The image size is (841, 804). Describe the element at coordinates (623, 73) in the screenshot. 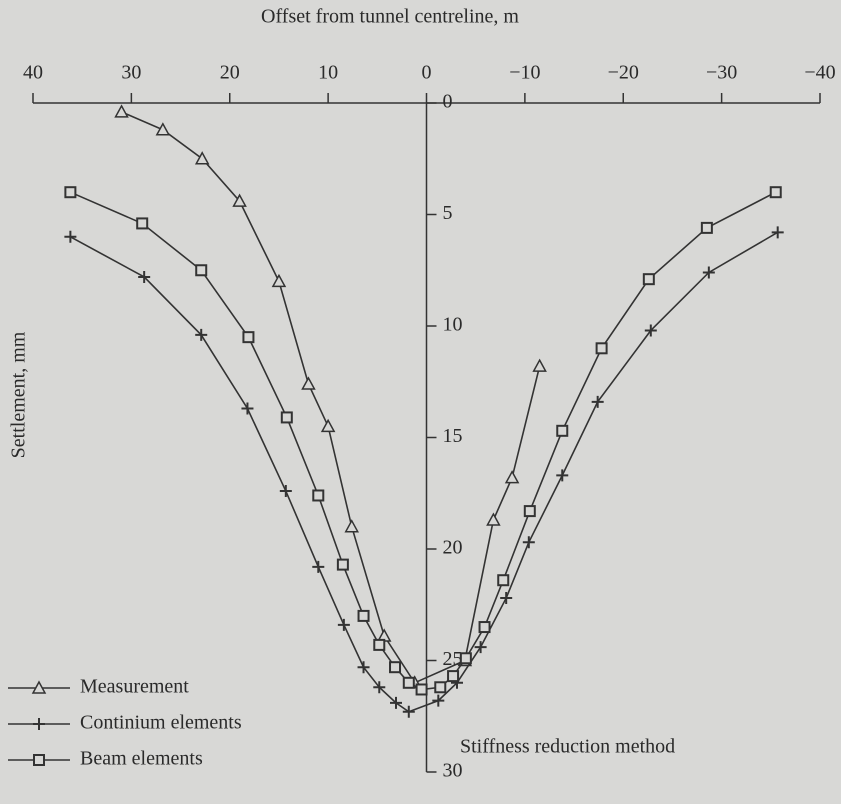

I see `x-tick-label: −20` at that location.